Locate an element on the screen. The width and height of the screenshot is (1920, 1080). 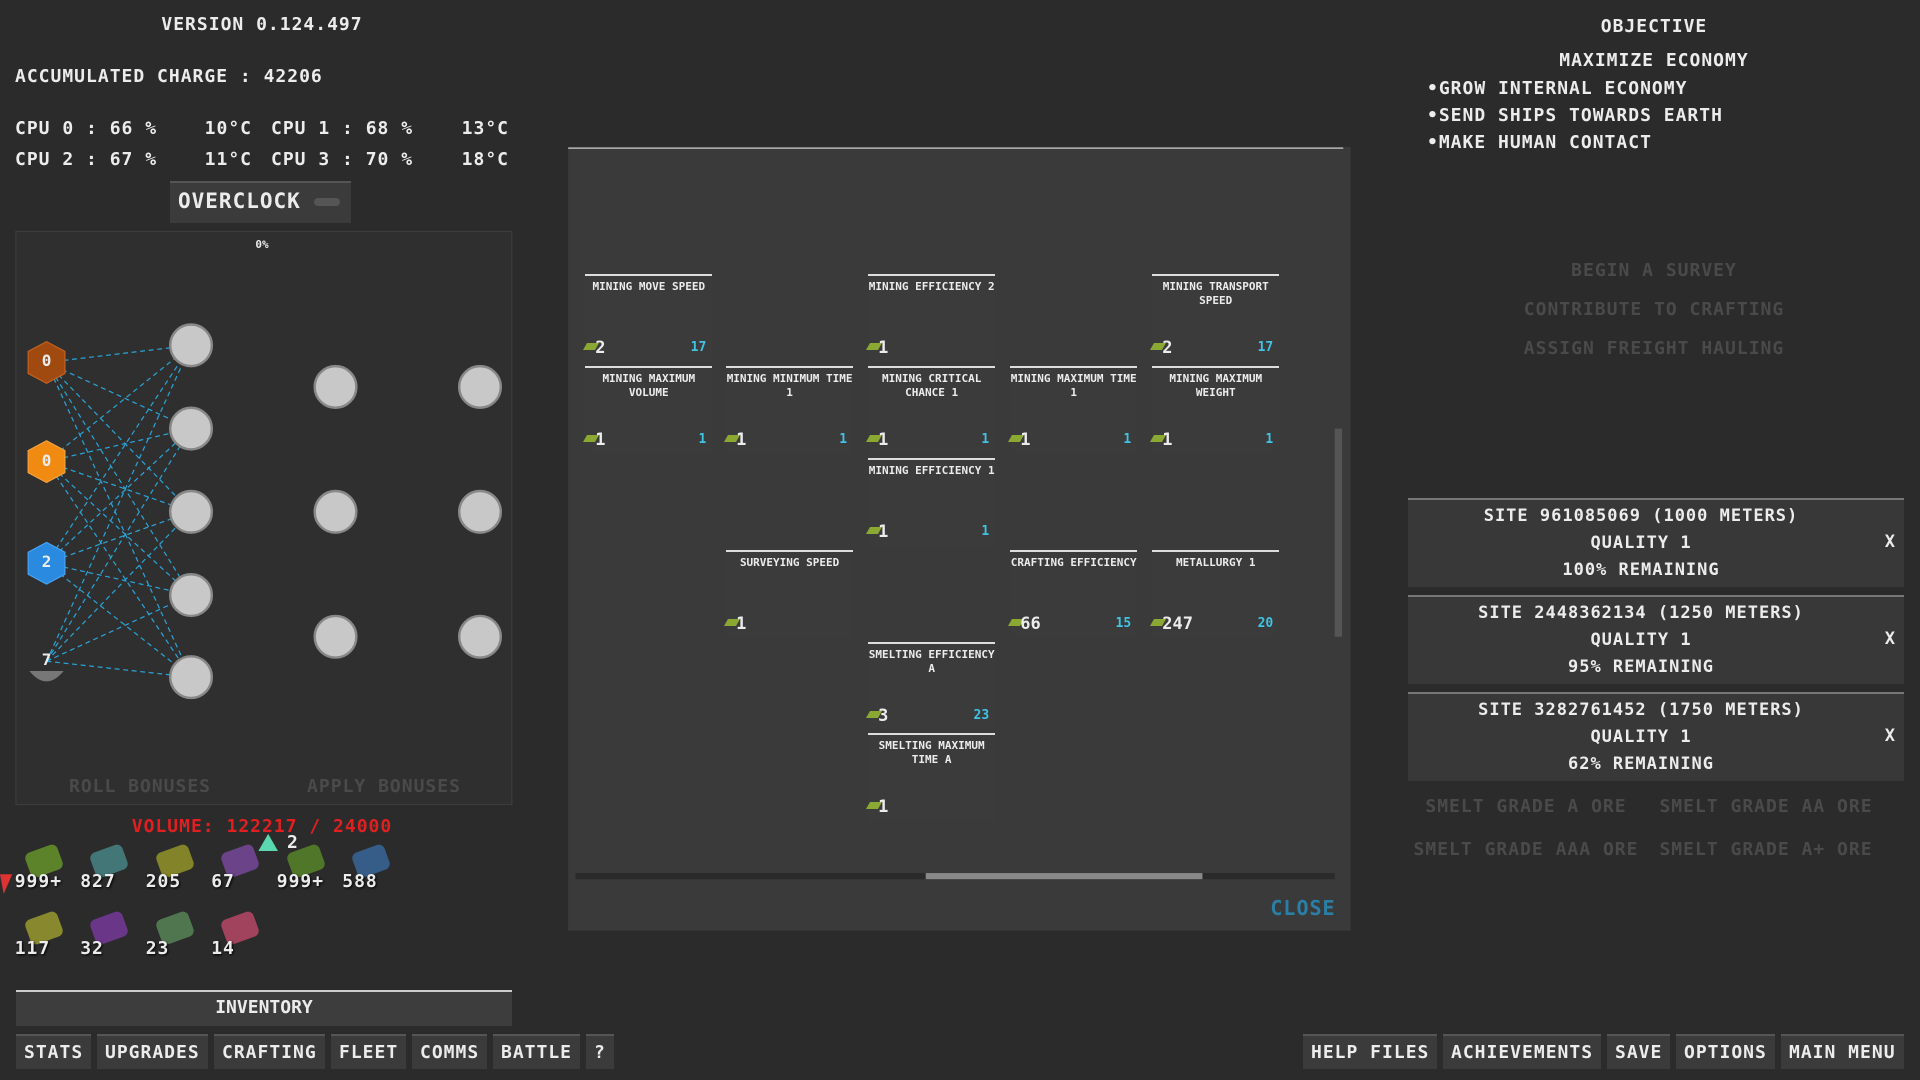
upgrade-name: SURVEYING SPEED is located at coordinates (789, 562).